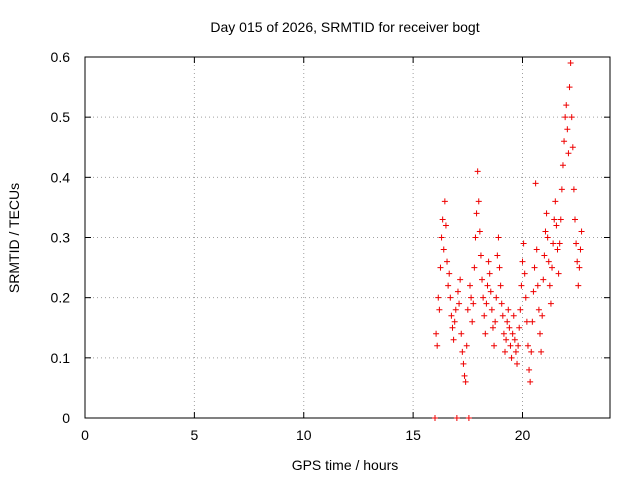 This screenshot has width=640, height=480. Describe the element at coordinates (61, 57) in the screenshot. I see `y-tick-label: 0.6` at that location.